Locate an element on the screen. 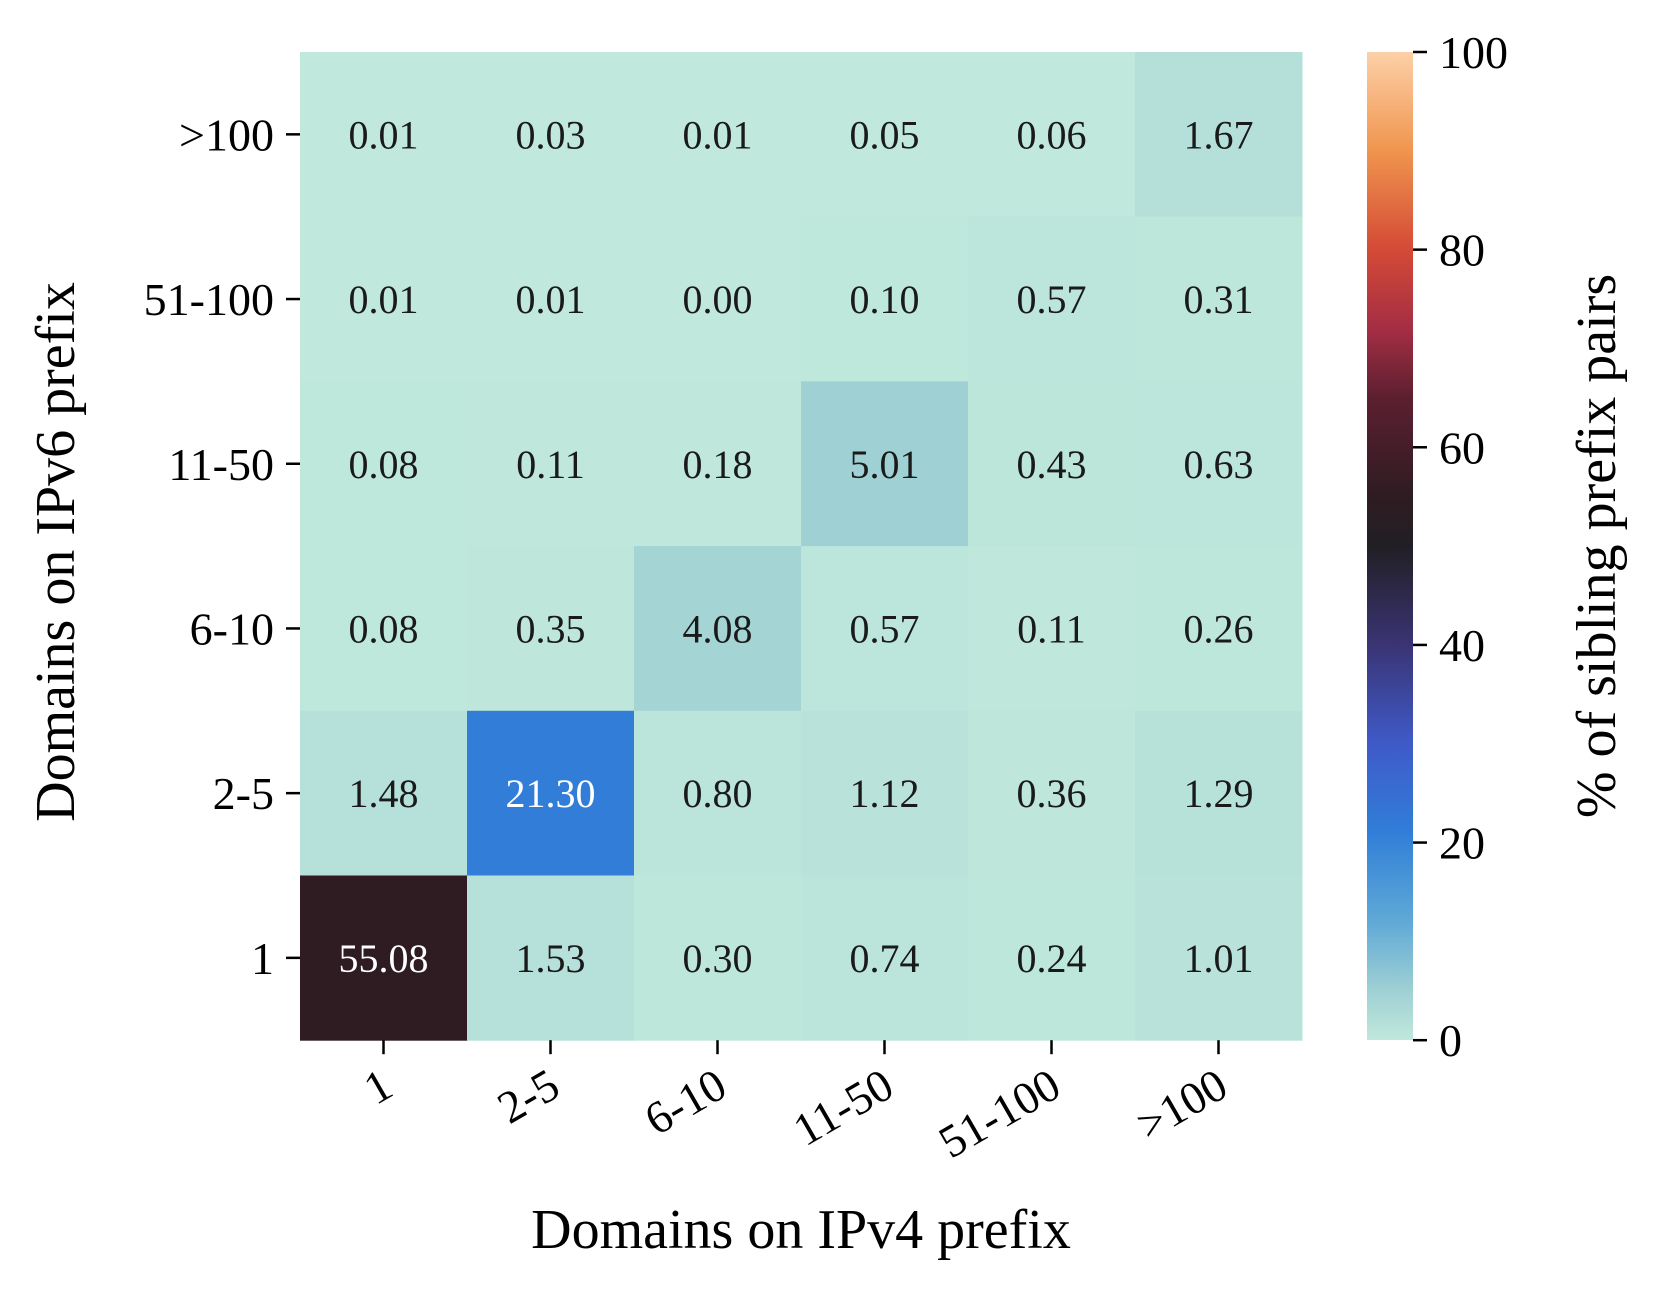 This screenshot has width=1662, height=1298. cell-value-label: 0.24 is located at coordinates (1052, 958).